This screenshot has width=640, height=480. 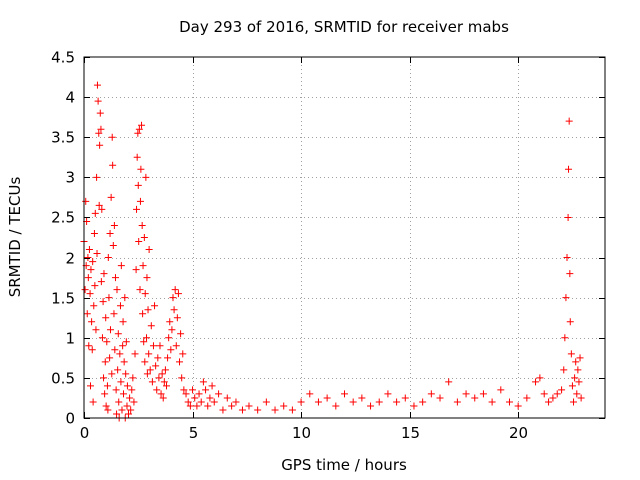 I want to click on y-tick-label: 4, so click(x=70, y=98).